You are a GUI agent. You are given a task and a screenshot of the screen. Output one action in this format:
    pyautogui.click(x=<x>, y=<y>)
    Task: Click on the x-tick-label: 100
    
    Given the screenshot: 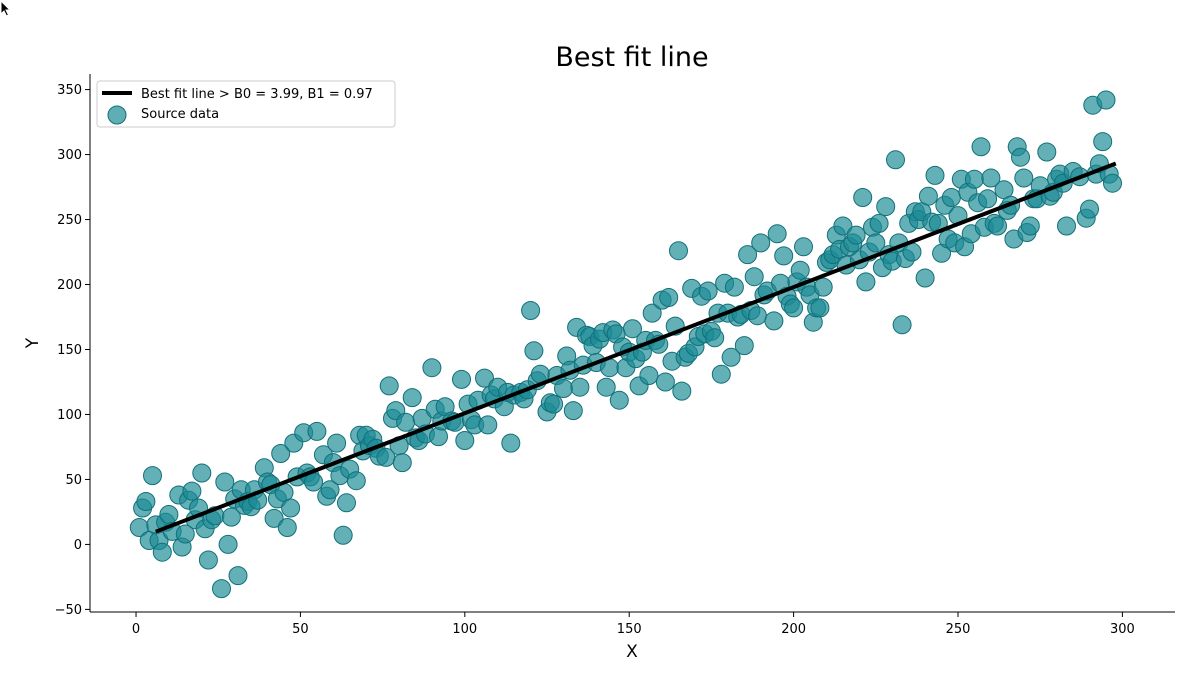 What is the action you would take?
    pyautogui.click(x=464, y=629)
    